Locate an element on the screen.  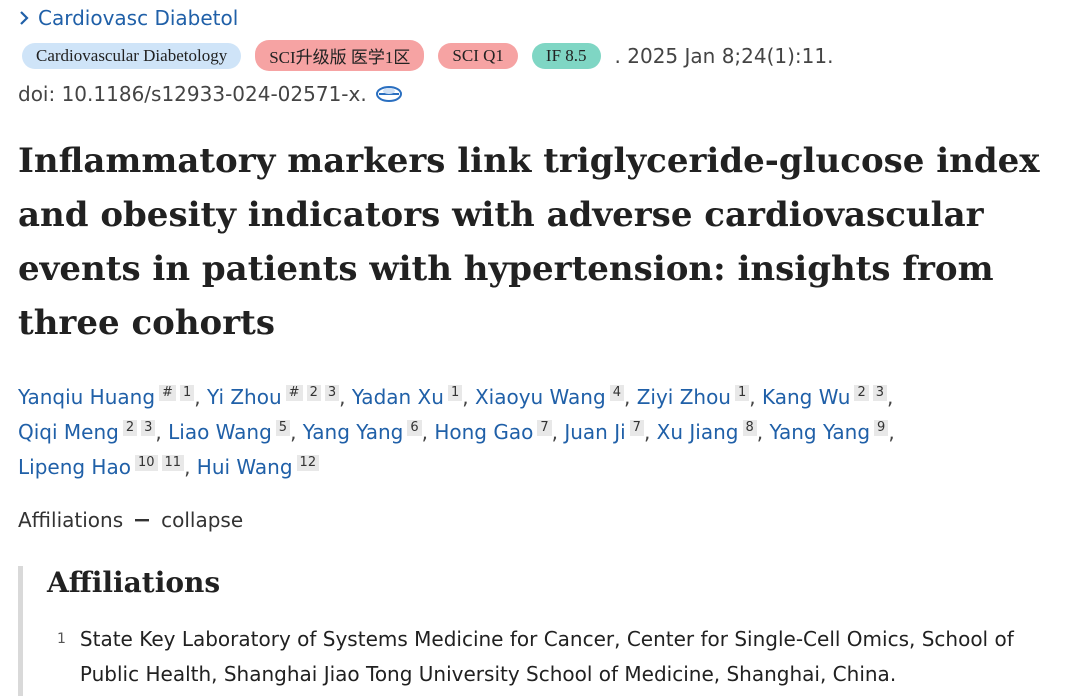
affiliation-number: 1 is located at coordinates (61, 639).